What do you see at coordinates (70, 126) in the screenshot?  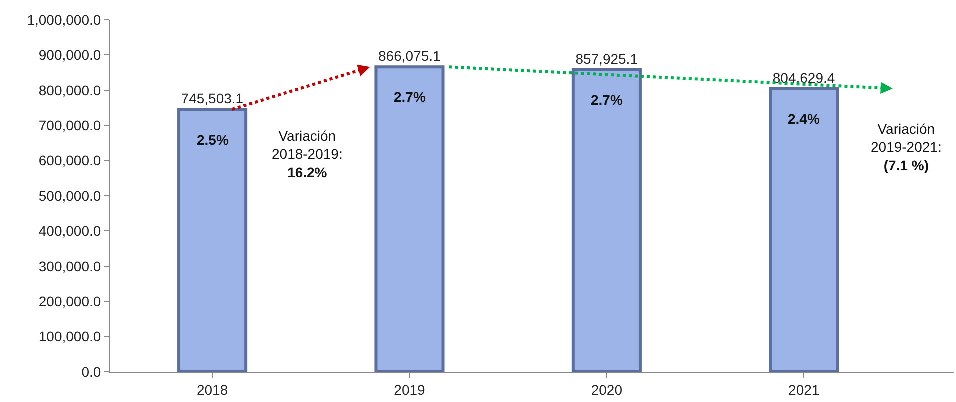 I see `y-tick-label: 700,000.0` at bounding box center [70, 126].